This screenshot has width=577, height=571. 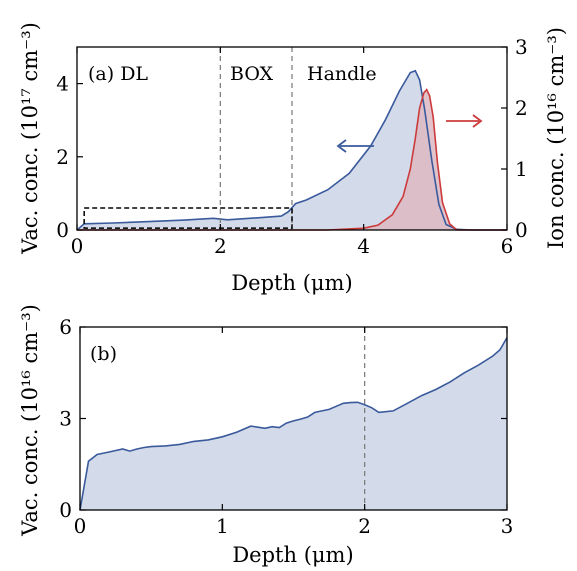 I want to click on panel-a-y2-axis-label: Ion conc. (10¹⁶ cm⁻³), so click(x=556, y=138).